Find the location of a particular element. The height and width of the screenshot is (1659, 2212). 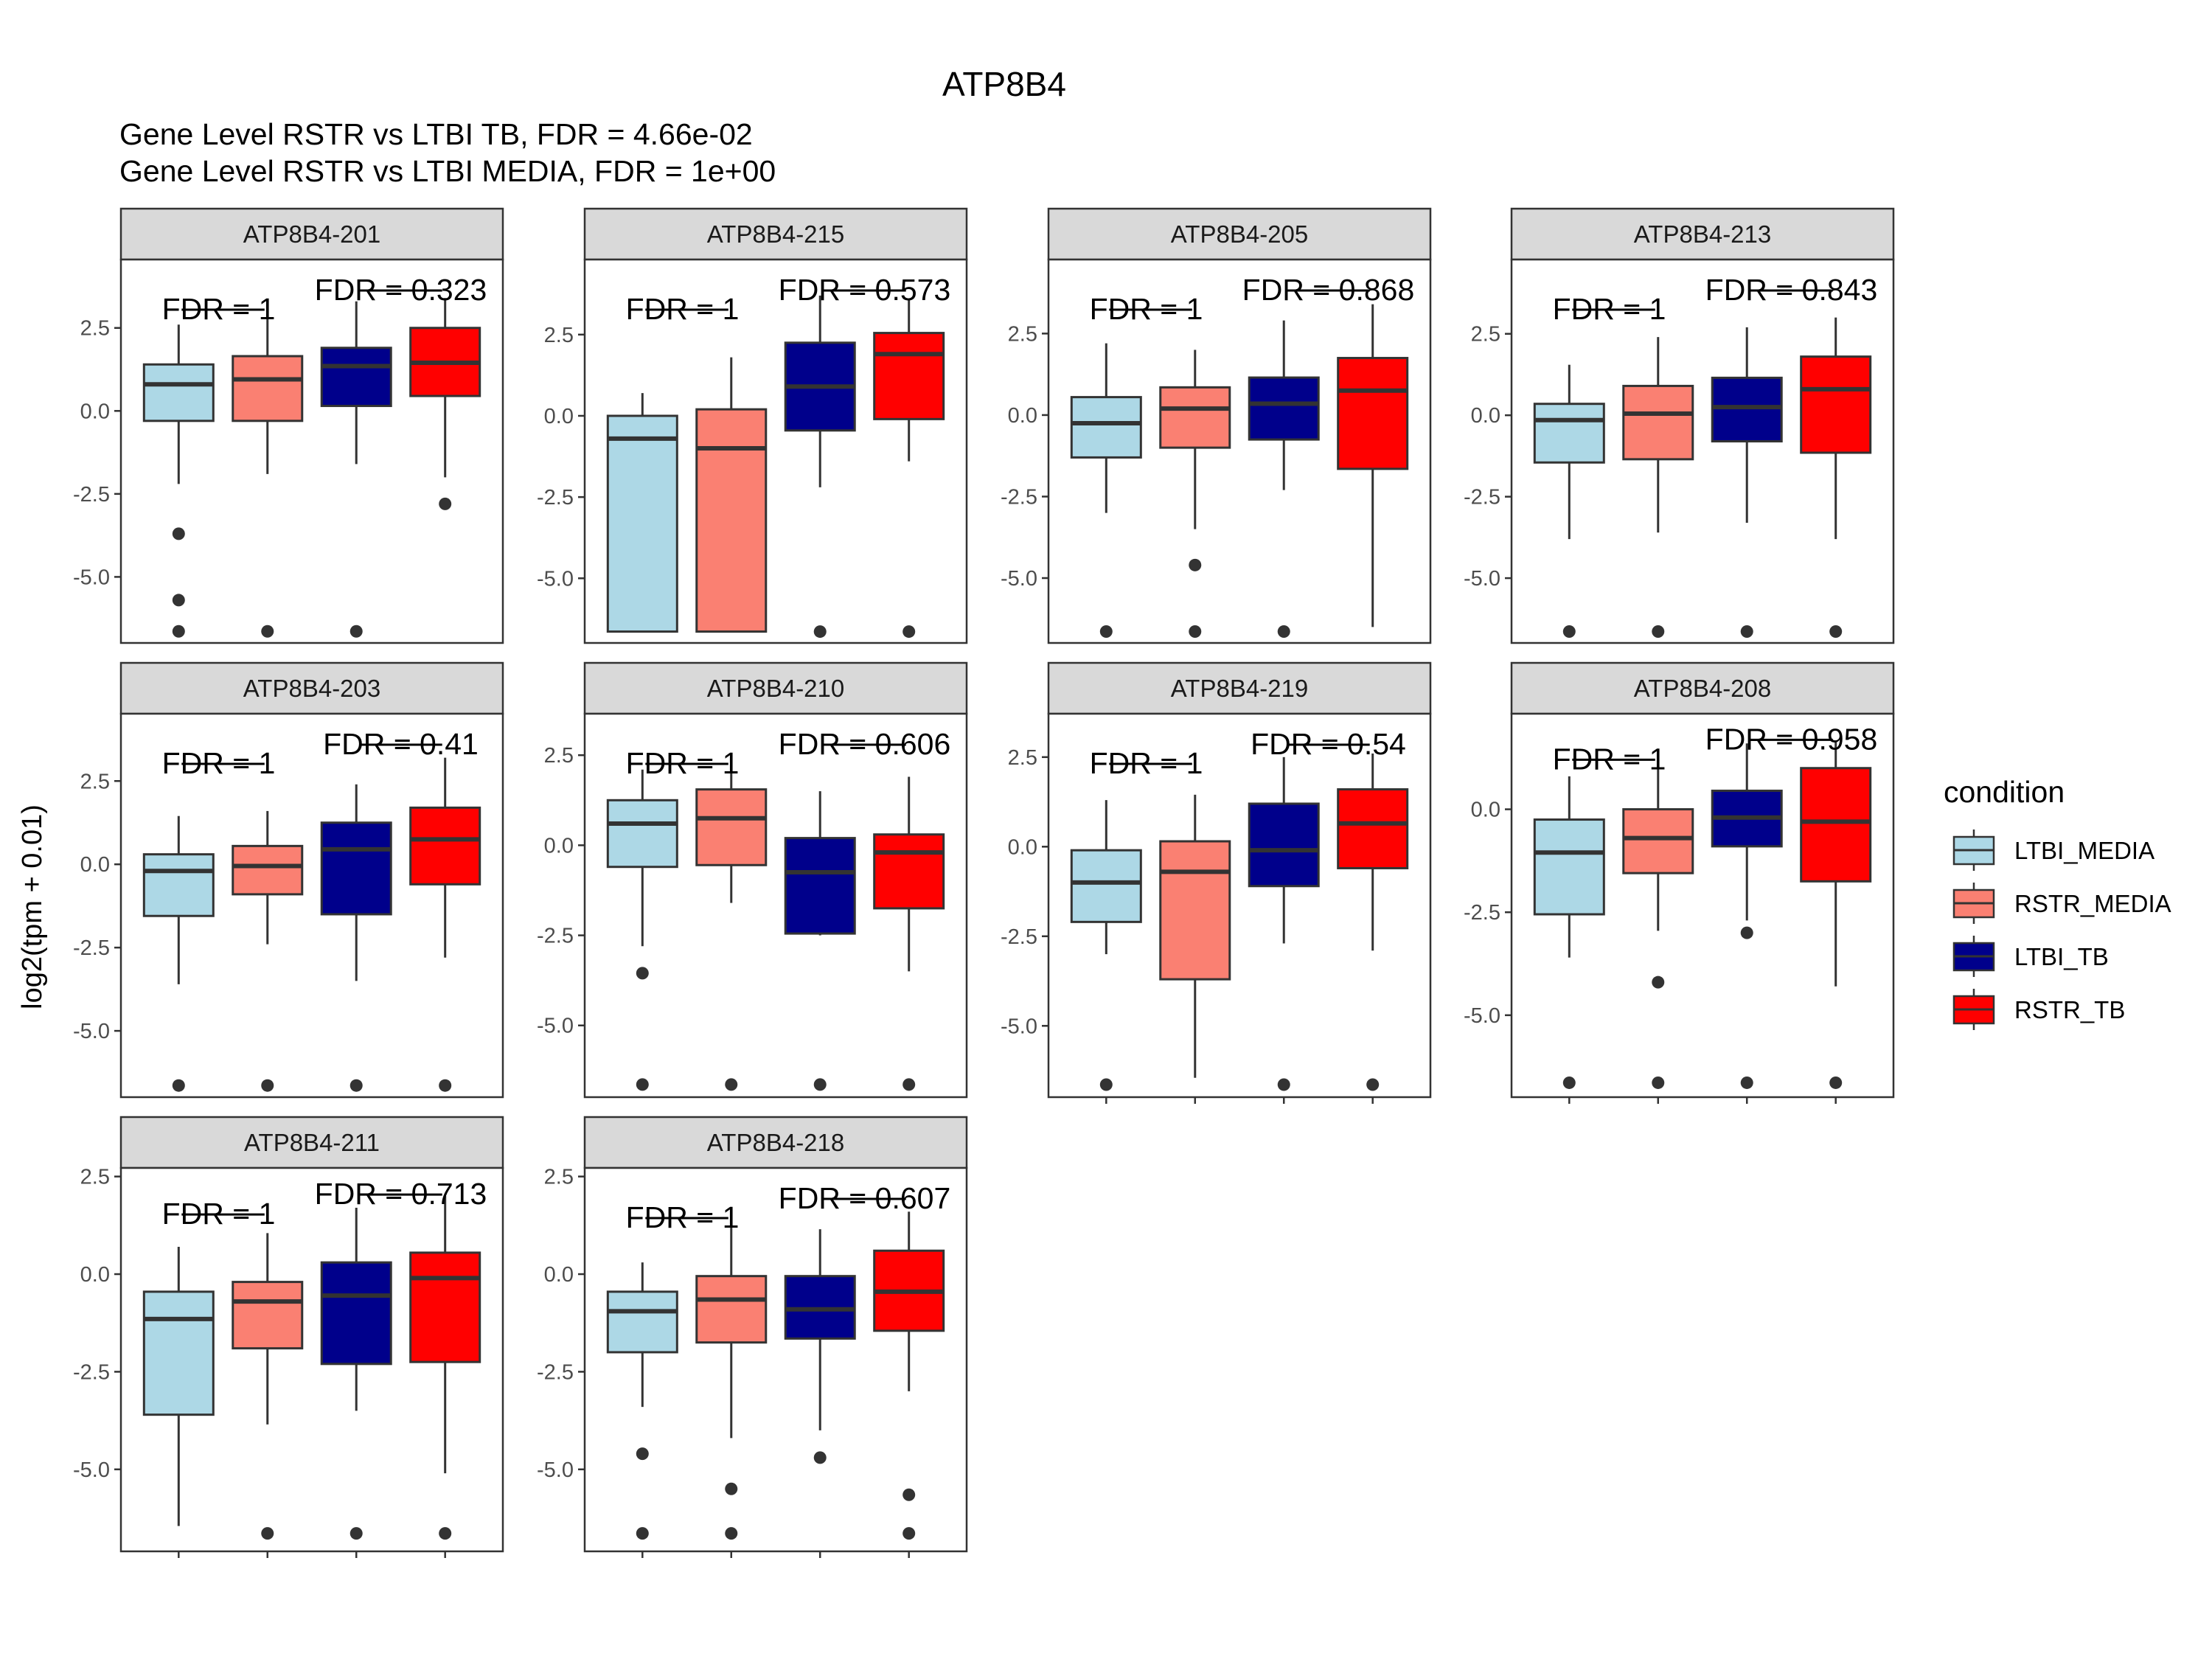

legend-item: RSTR_MEDIA is located at coordinates (2061, 903).